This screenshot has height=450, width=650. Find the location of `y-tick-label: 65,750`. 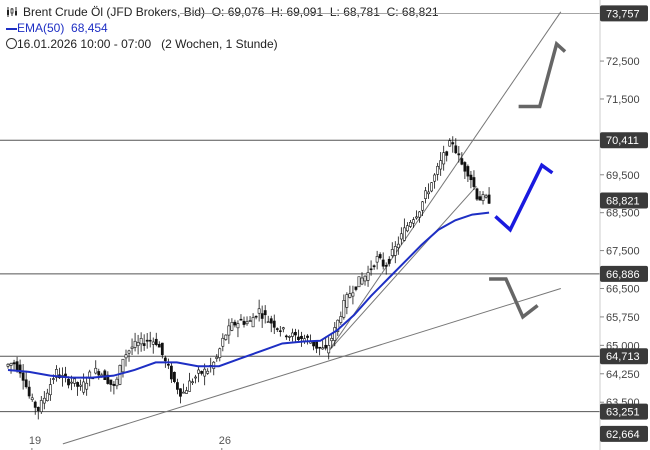

y-tick-label: 65,750 is located at coordinates (623, 318).